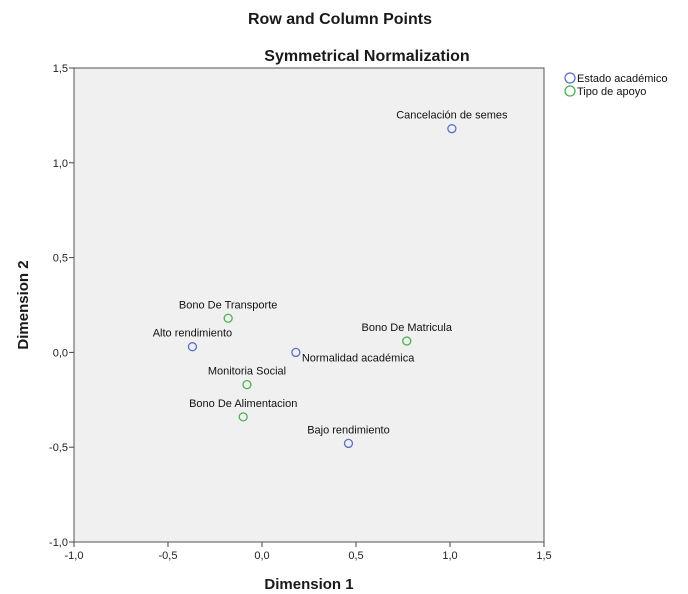  What do you see at coordinates (168, 556) in the screenshot?
I see `x-tick-label: -0,5` at bounding box center [168, 556].